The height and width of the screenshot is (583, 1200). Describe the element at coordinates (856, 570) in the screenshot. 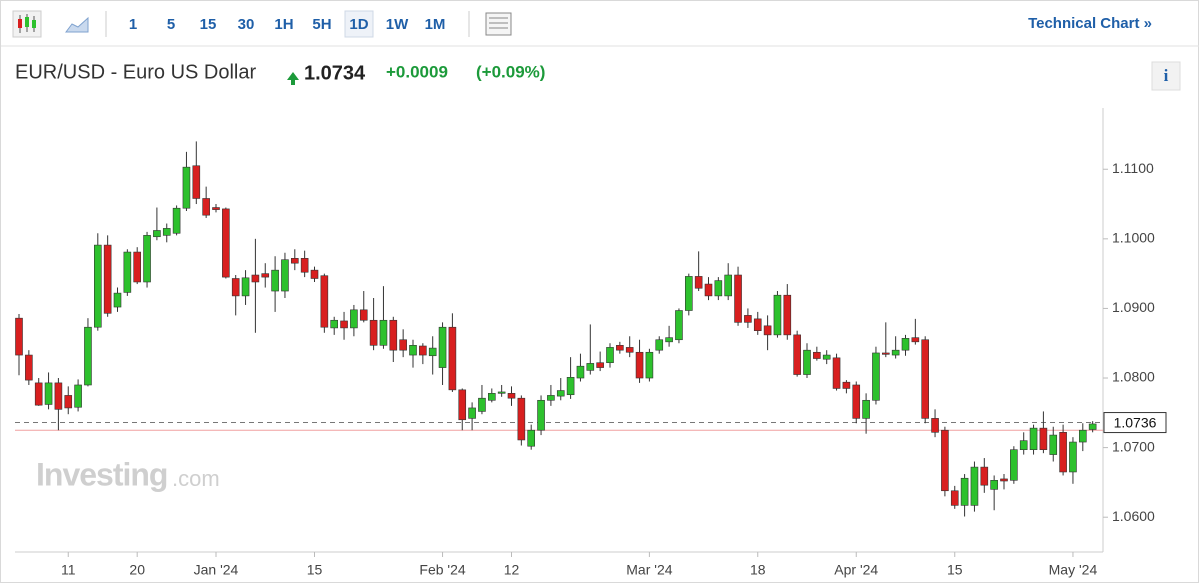

I see `x-tick-label: Apr '24` at that location.